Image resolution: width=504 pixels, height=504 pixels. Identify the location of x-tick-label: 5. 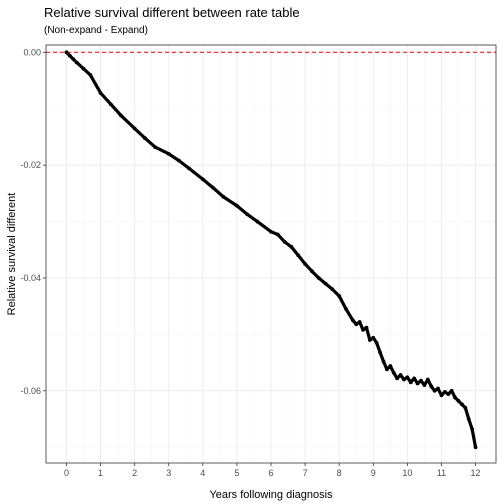
(236, 473).